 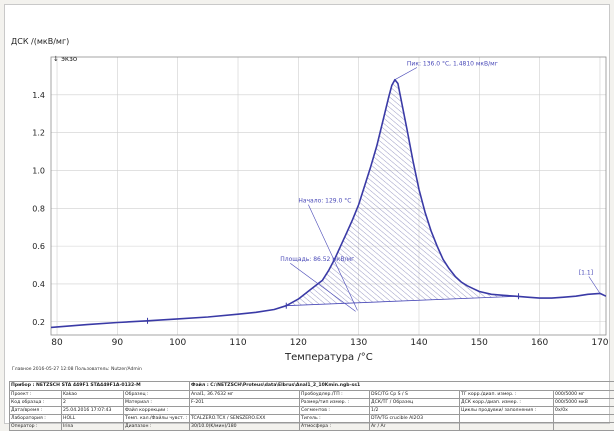 I want to click on info-value: 2, so click(x=93, y=403).